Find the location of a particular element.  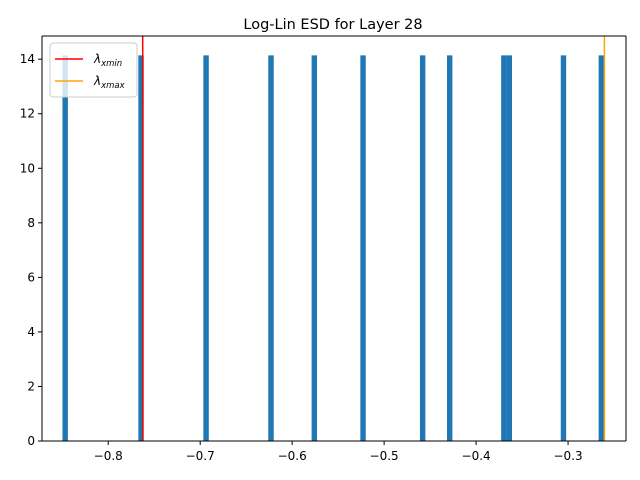

y-tick-label-0: 0 is located at coordinates (31, 441).